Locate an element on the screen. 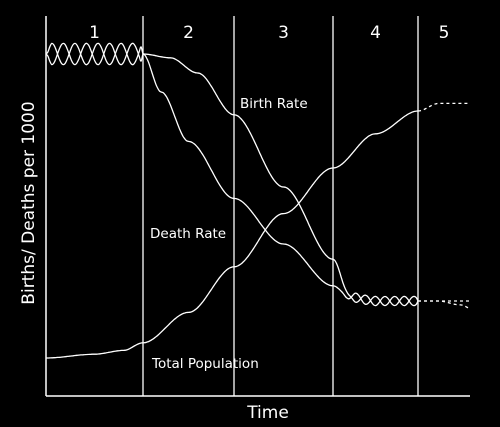 The height and width of the screenshot is (427, 500). x-axis-label: Time is located at coordinates (267, 413).